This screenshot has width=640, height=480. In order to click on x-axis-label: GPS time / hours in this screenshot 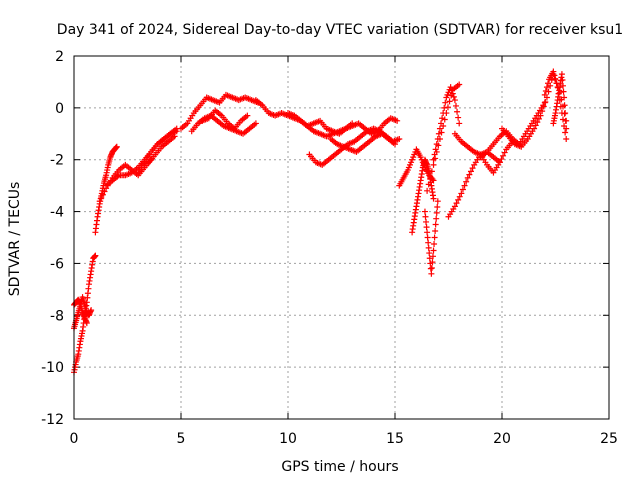, I will do `click(339, 467)`.